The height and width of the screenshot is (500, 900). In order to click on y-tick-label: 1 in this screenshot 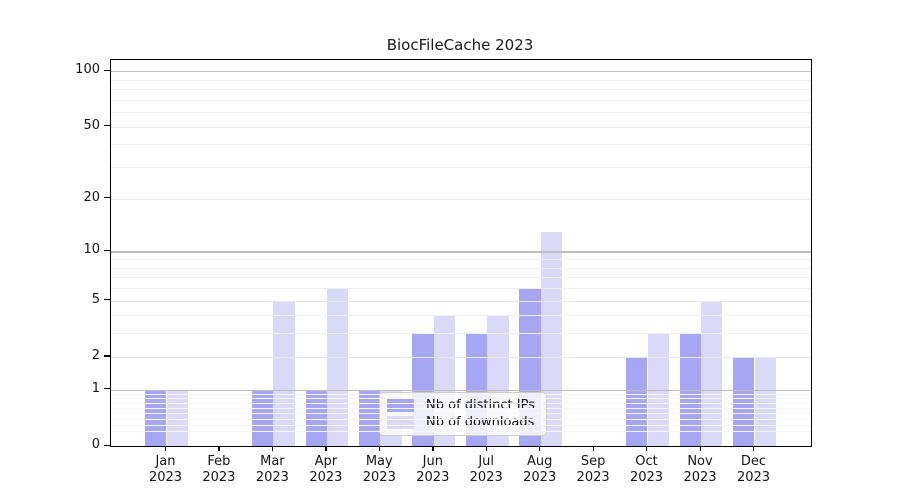, I will do `click(95, 388)`.